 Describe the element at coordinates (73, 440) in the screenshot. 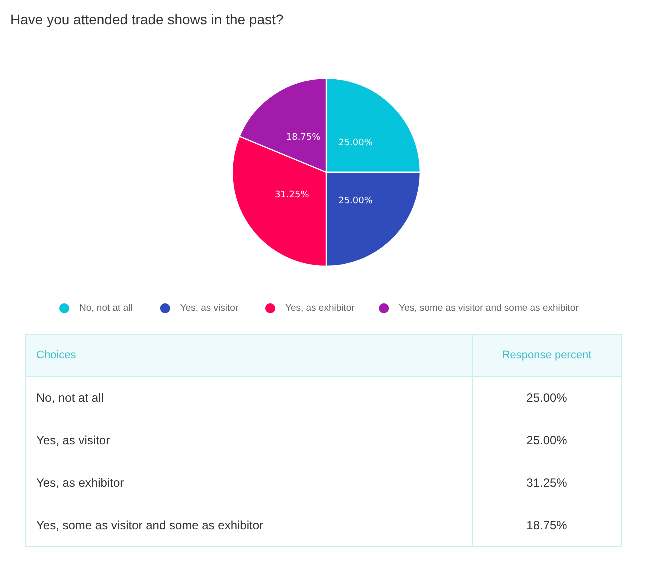

I see `category-label: Yes, as visitor` at that location.